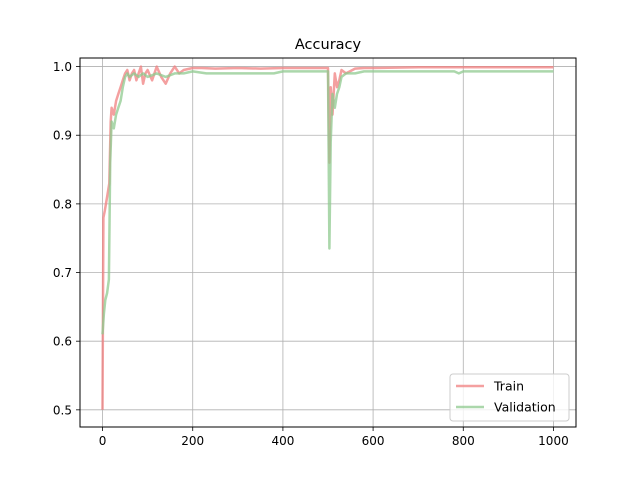 The height and width of the screenshot is (480, 640). I want to click on y-tick-label: 0.9, so click(62, 136).